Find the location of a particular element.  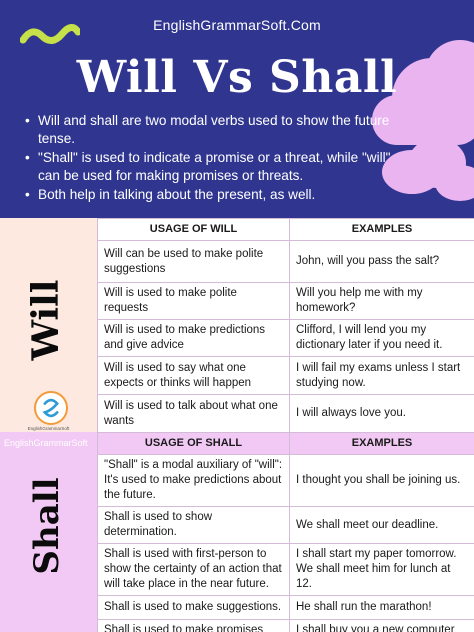

example-cell: Will you help me with my homework? is located at coordinates (381, 301).